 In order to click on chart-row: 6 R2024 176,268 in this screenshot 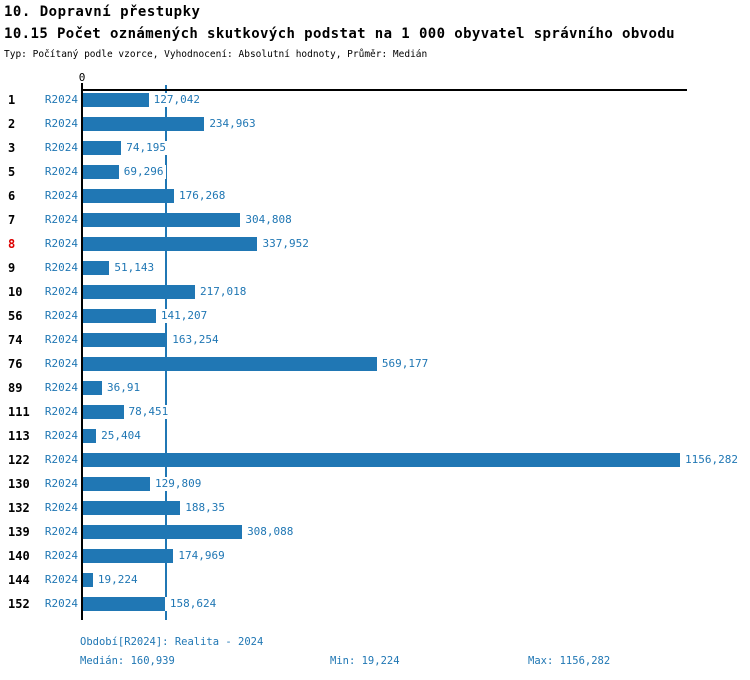, I will do `click(375, 196)`.